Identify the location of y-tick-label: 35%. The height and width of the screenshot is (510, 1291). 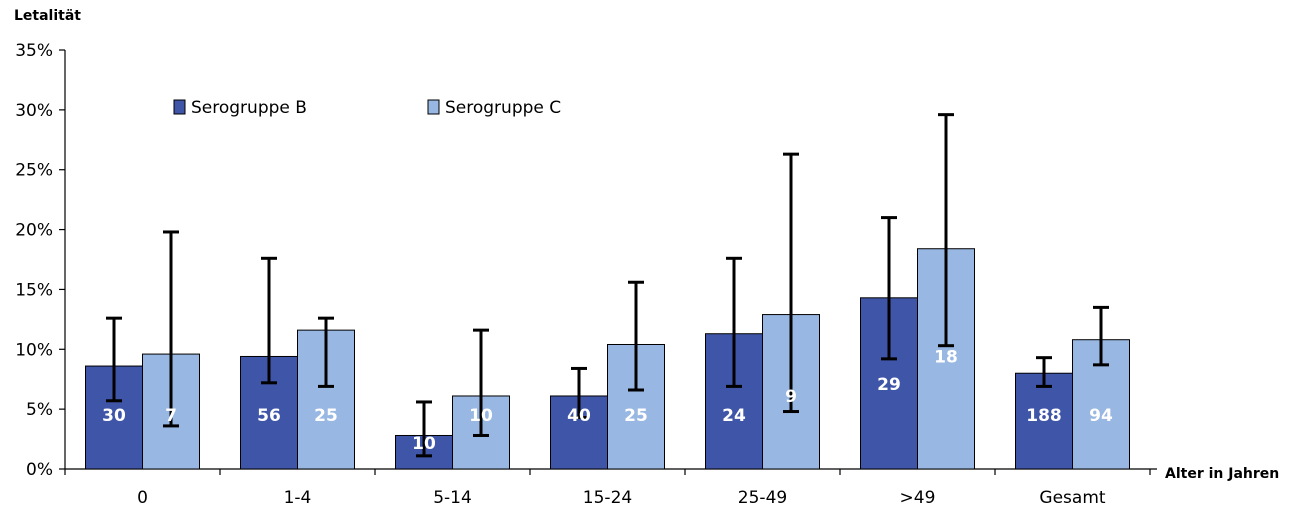
(34, 51).